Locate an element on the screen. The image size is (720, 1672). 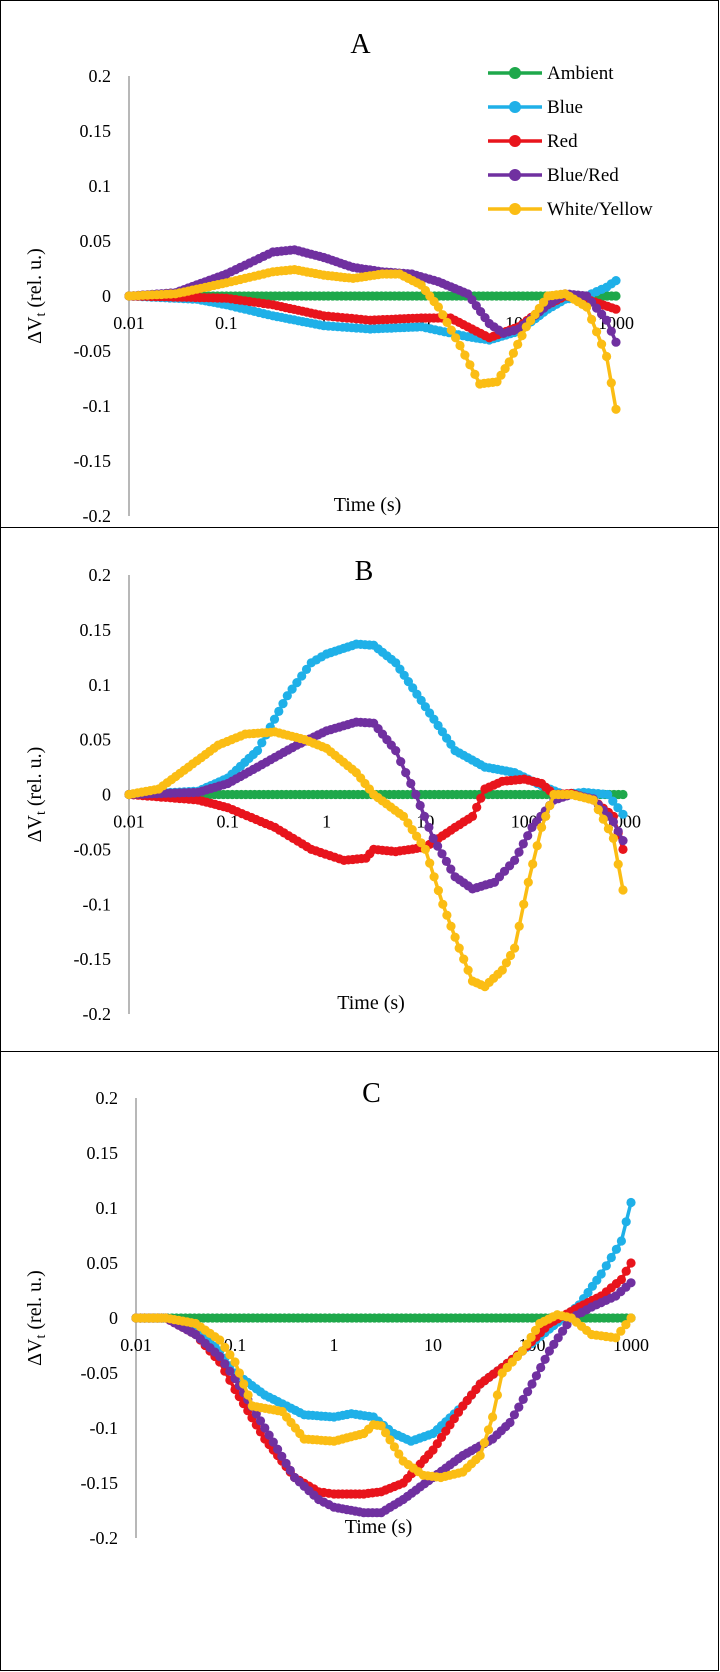
legend-label: Blue/Red is located at coordinates (583, 175).